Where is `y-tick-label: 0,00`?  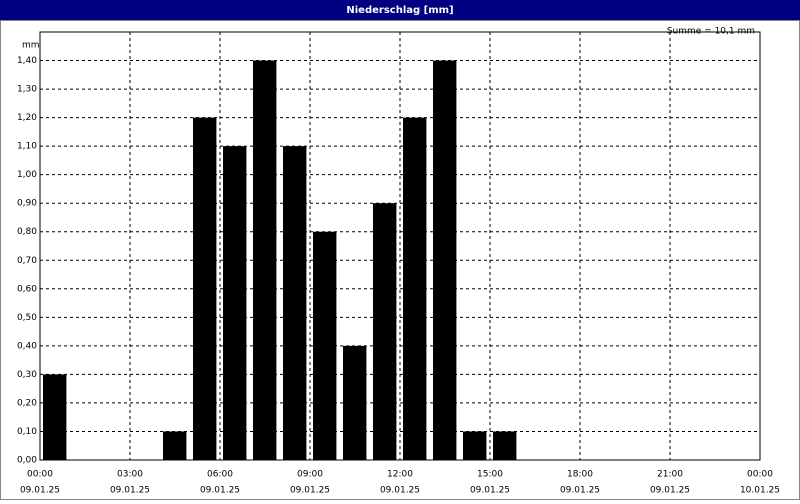 y-tick-label: 0,00 is located at coordinates (27, 461).